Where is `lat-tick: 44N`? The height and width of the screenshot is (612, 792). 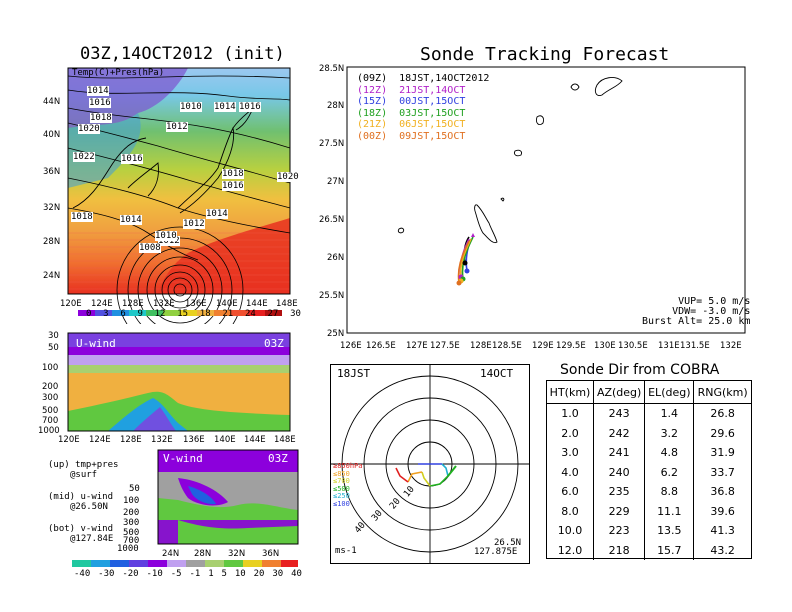 lat-tick: 44N is located at coordinates (51, 102).